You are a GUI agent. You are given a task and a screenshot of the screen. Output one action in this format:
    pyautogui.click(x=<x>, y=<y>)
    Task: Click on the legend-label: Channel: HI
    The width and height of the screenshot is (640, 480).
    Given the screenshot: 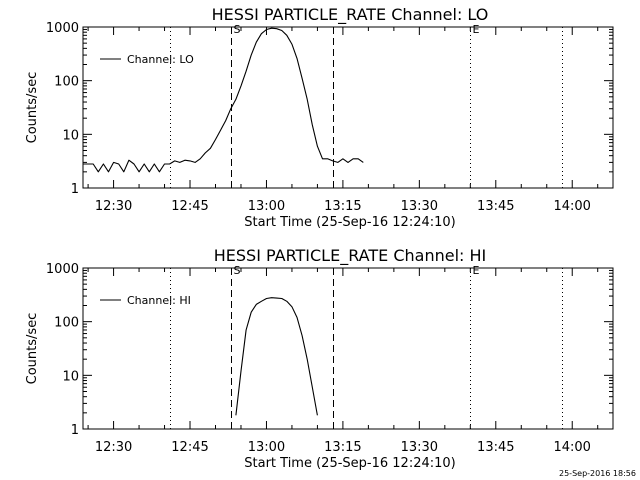 What is the action you would take?
    pyautogui.click(x=159, y=300)
    